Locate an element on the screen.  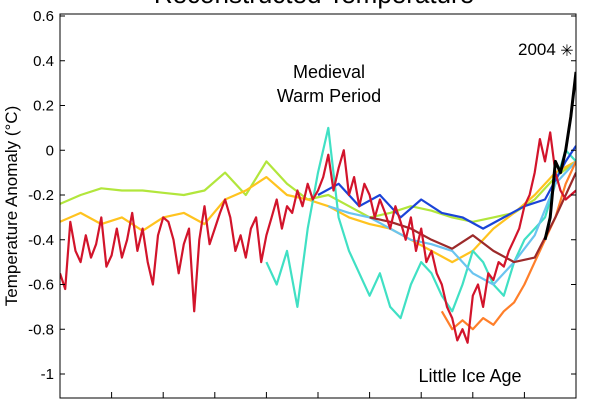
year-2004-label: 2004 is located at coordinates (537, 49).